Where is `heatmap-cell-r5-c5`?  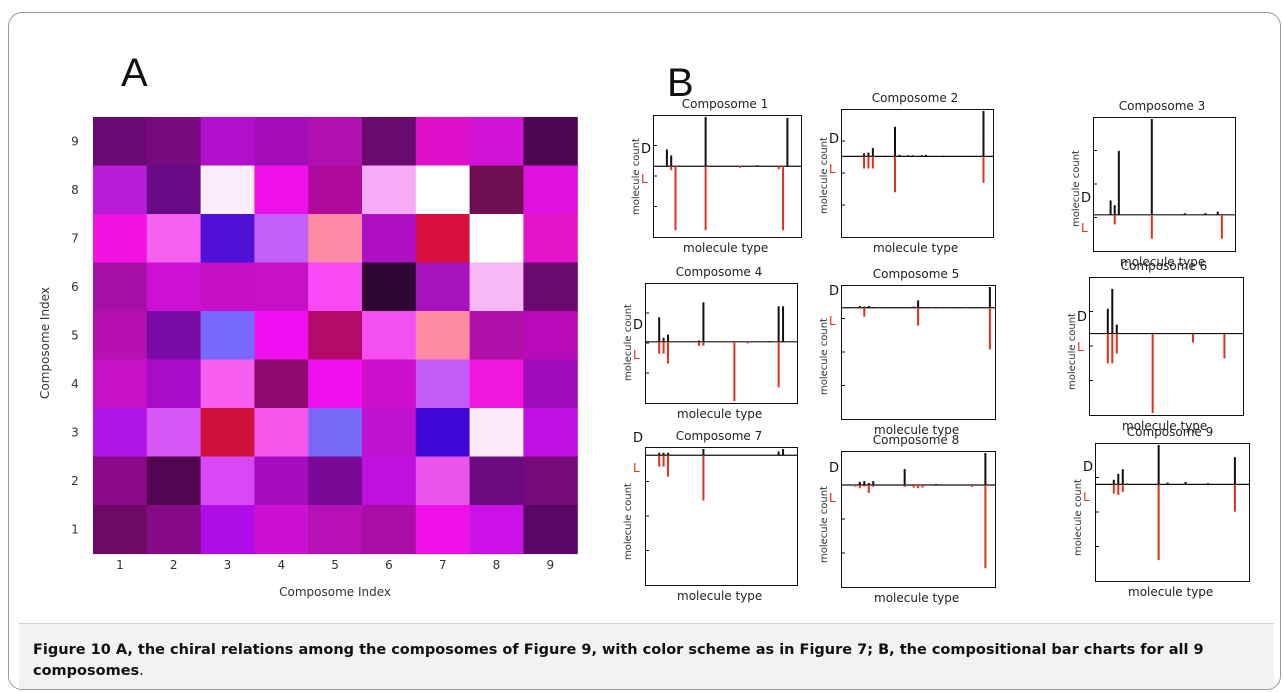
heatmap-cell-r5-c5 is located at coordinates (335, 336).